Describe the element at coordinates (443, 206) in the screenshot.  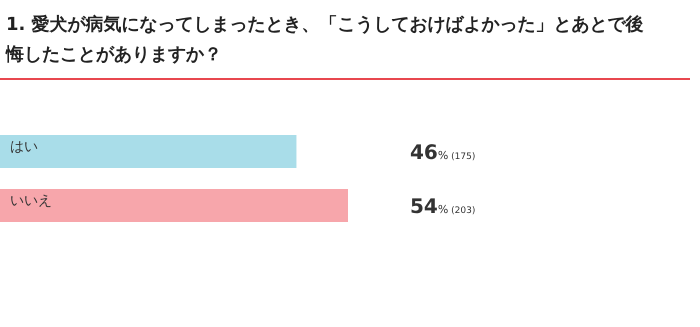
I see `data-label: 54% (203)` at that location.